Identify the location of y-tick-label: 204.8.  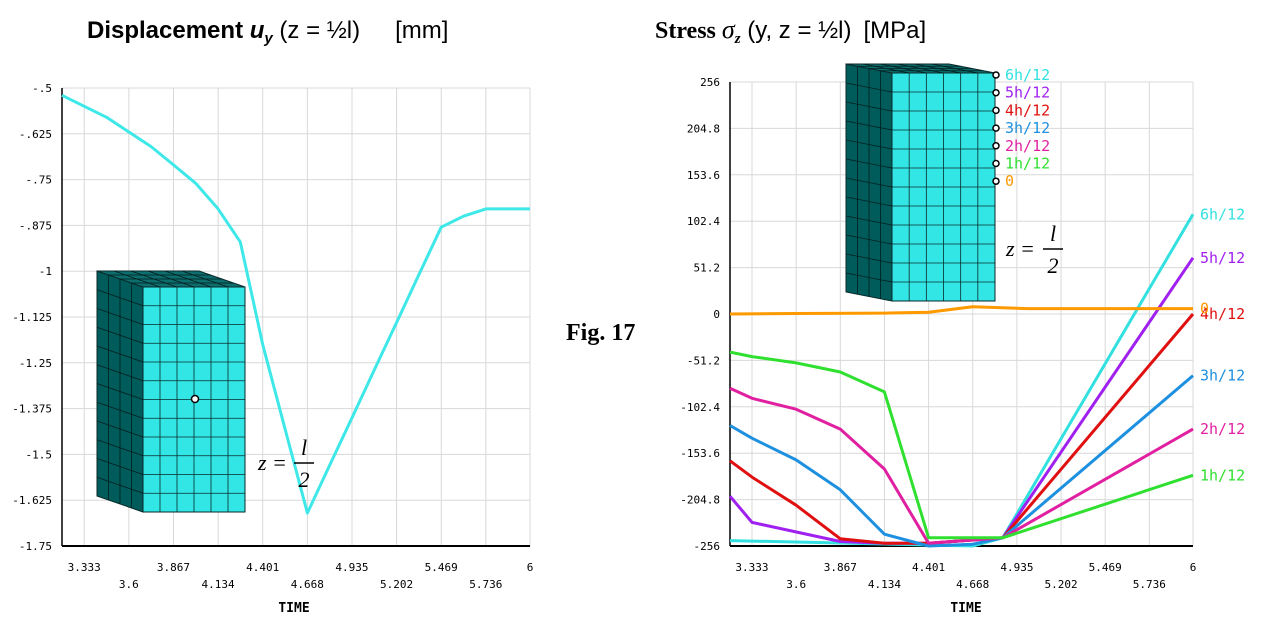
(703, 128).